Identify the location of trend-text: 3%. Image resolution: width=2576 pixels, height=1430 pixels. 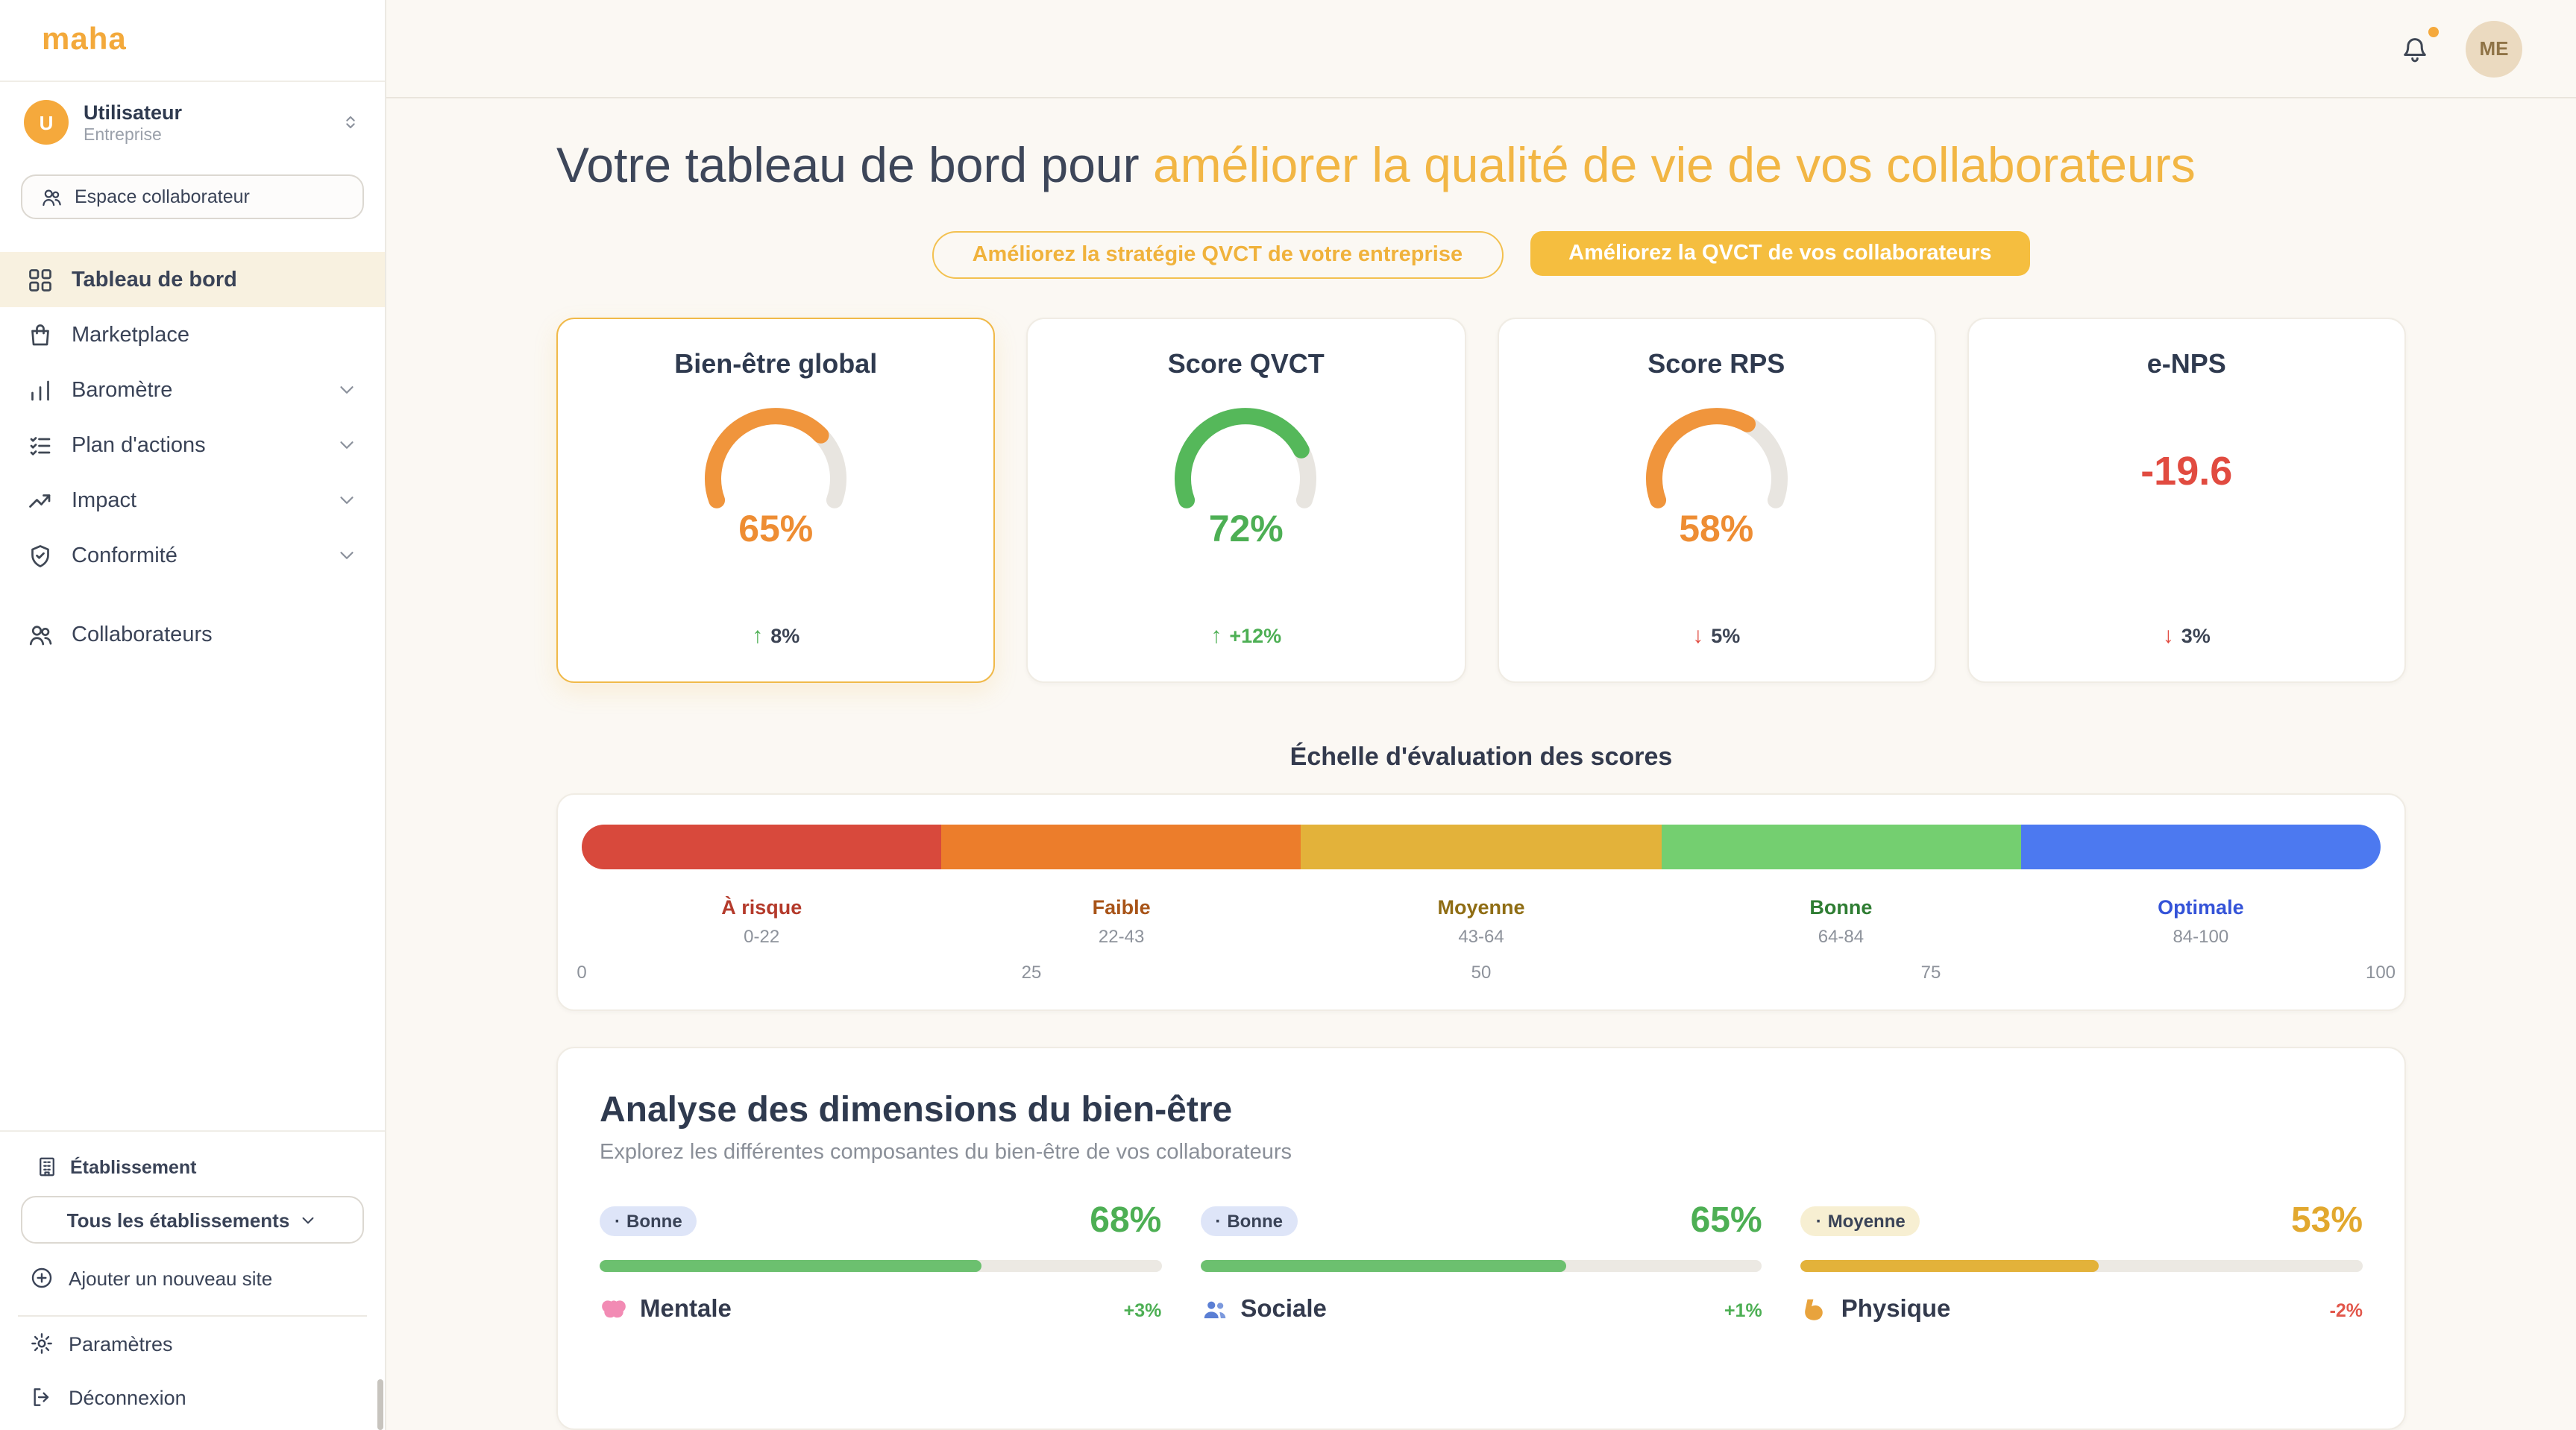
(2196, 636).